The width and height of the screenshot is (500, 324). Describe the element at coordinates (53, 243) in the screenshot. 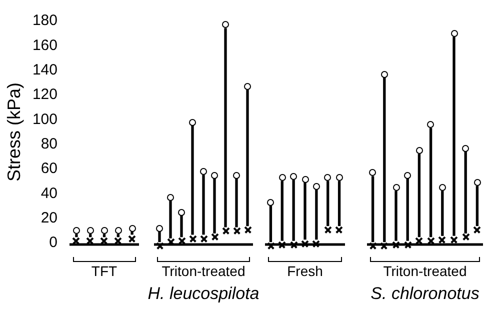

I see `y-tick-label: 0` at that location.